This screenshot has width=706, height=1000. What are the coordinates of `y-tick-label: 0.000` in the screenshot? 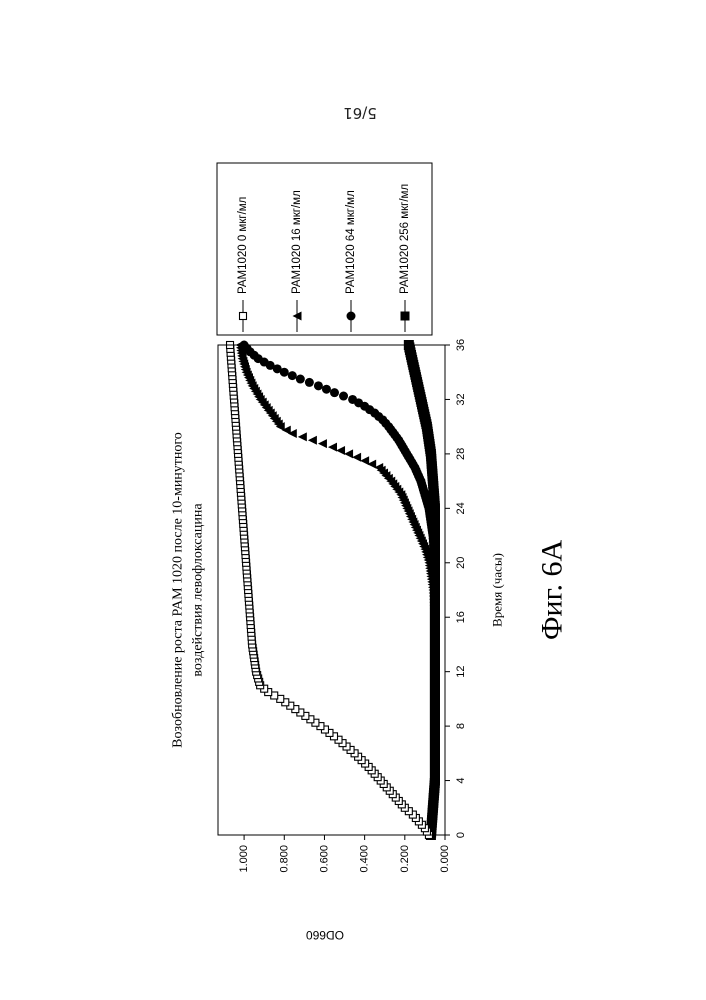 It's located at (445, 859).